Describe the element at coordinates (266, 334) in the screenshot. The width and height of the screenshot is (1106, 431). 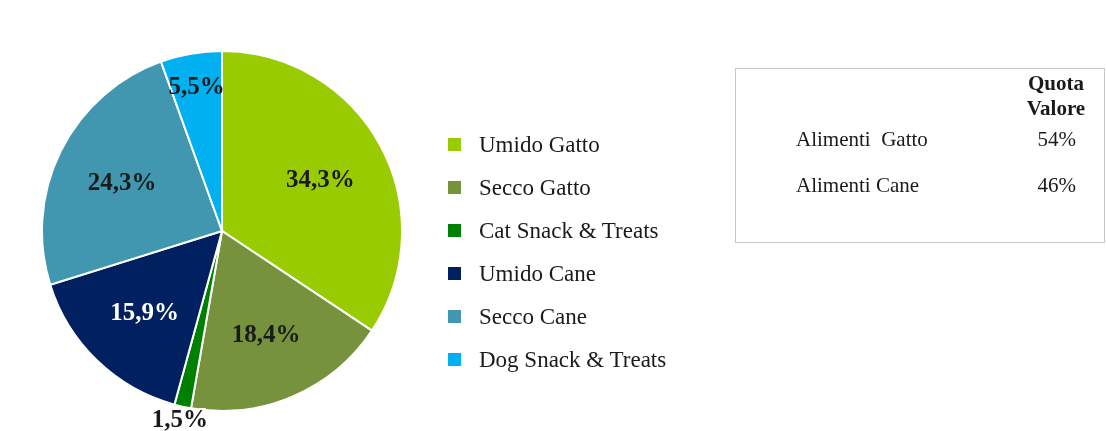
I see `data-label: 18,4%` at that location.